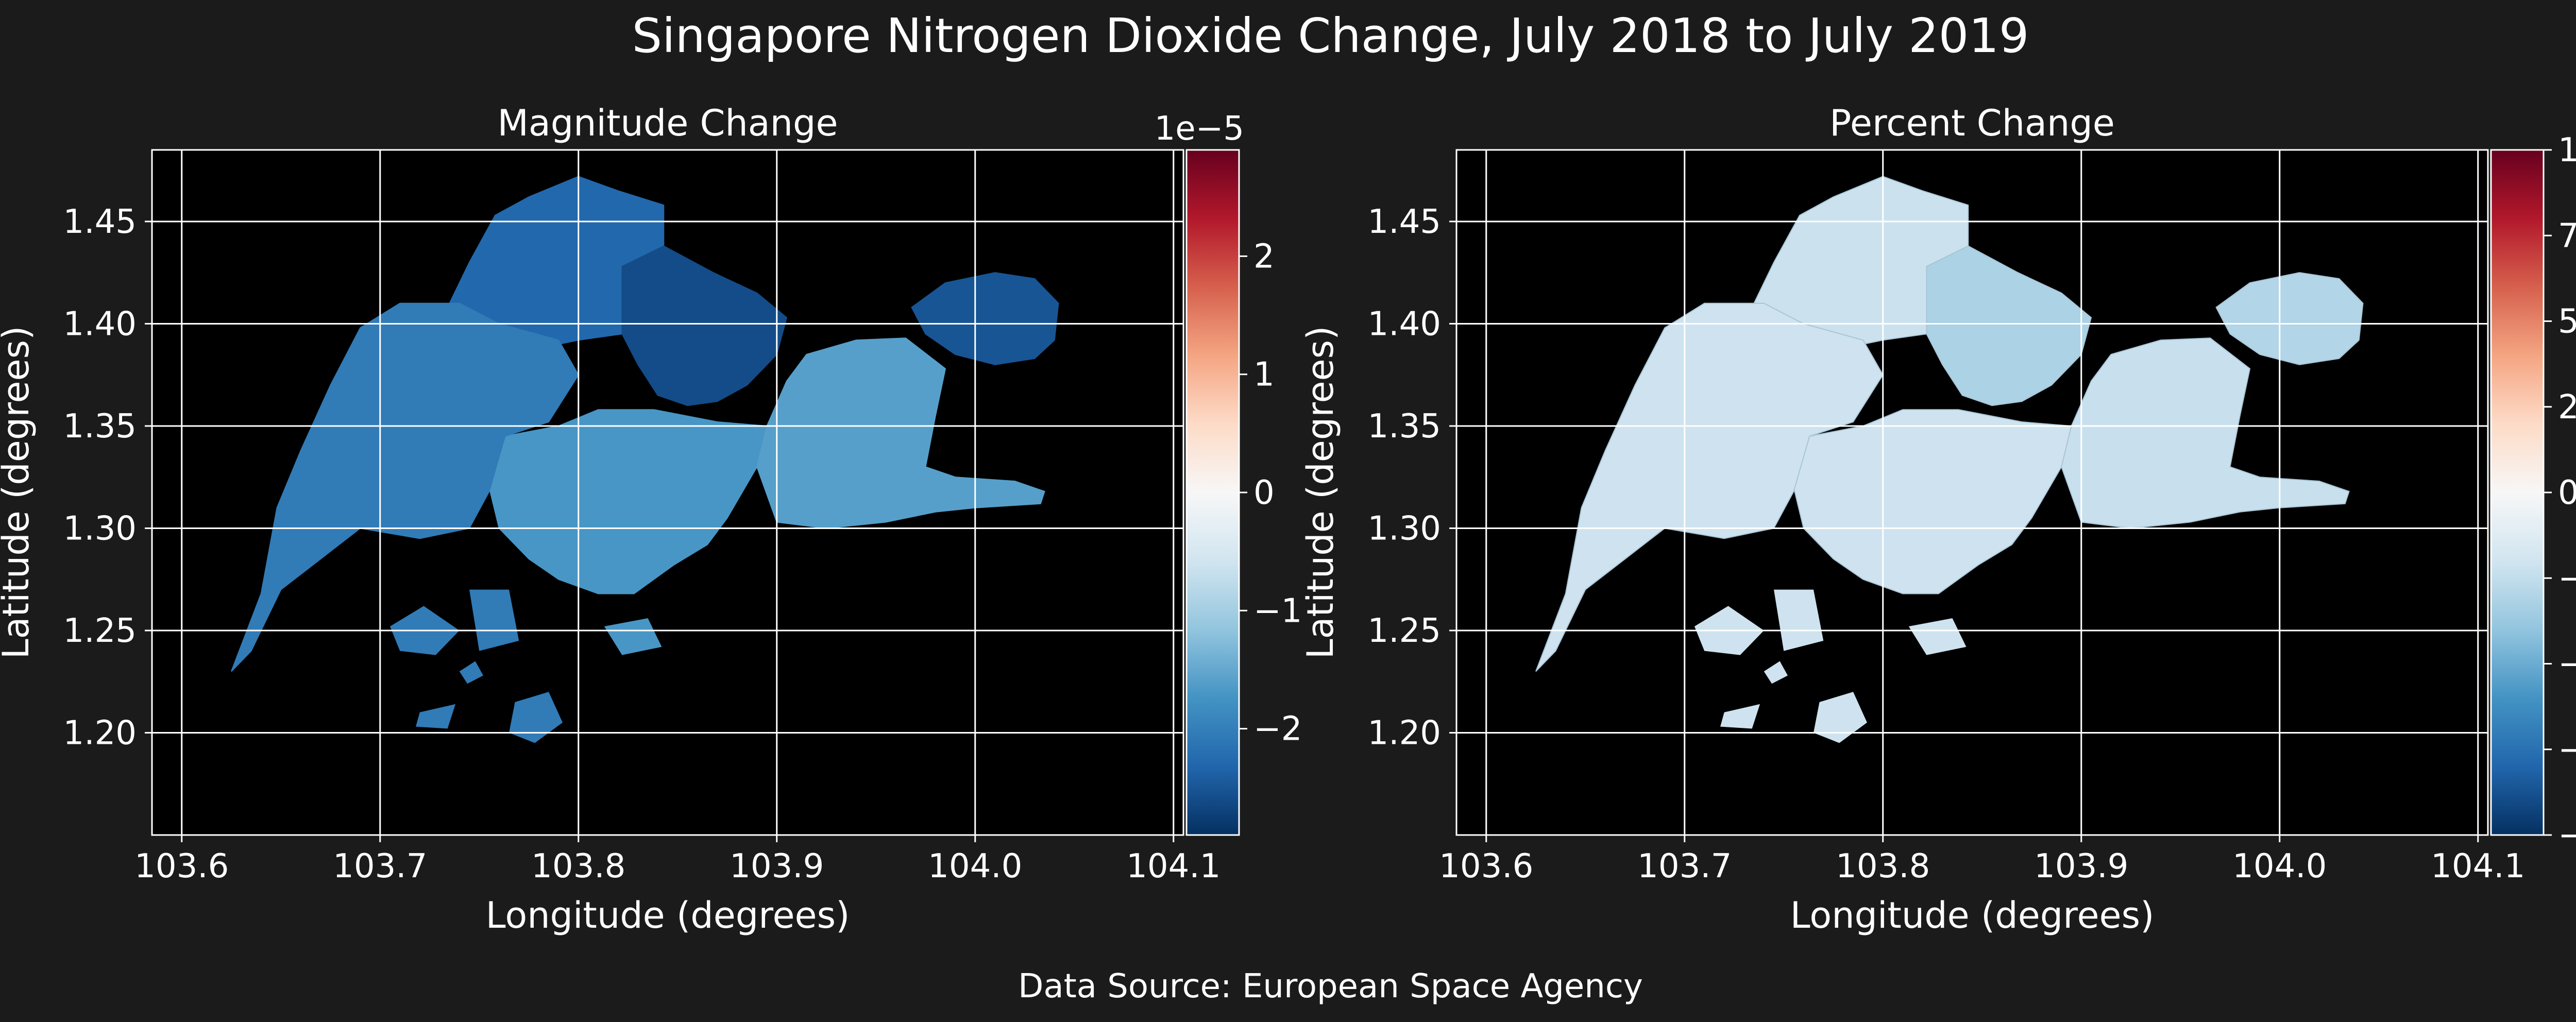  Describe the element at coordinates (1330, 986) in the screenshot. I see `data-source-note: Data Source: European Space Agency` at that location.